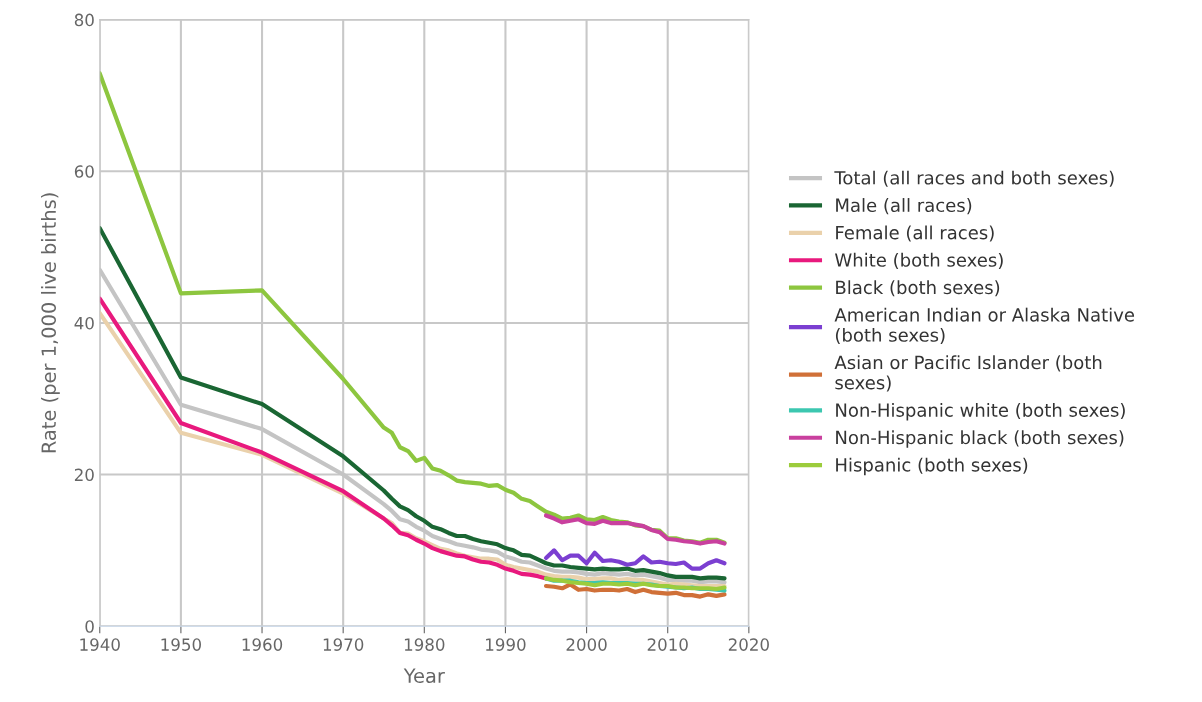 This screenshot has width=1202, height=702. Describe the element at coordinates (89, 626) in the screenshot. I see `y-tick-label: 0` at that location.